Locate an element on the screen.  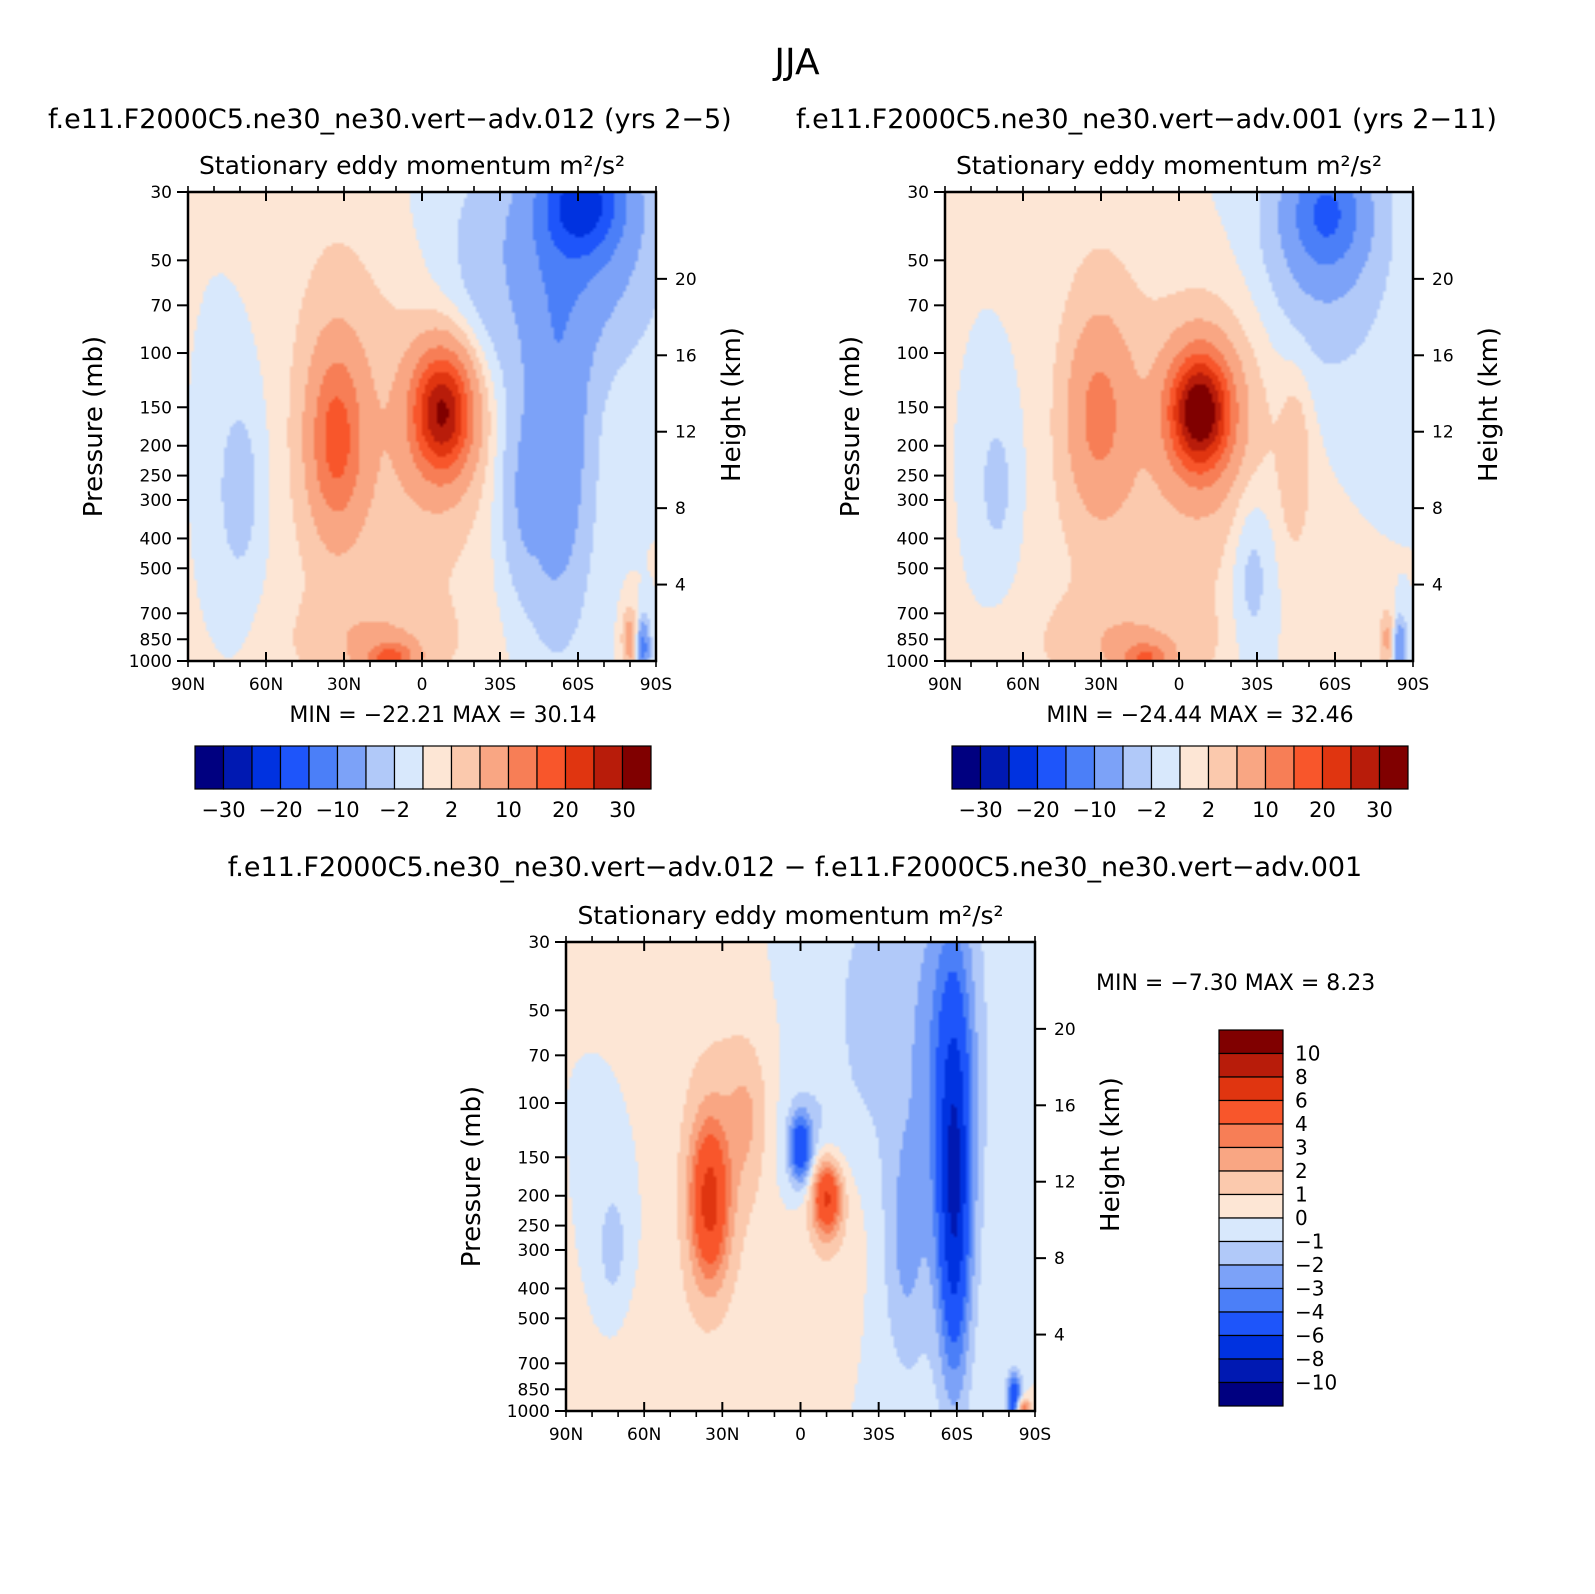
y-tick-label: 200 is located at coordinates (156, 447).